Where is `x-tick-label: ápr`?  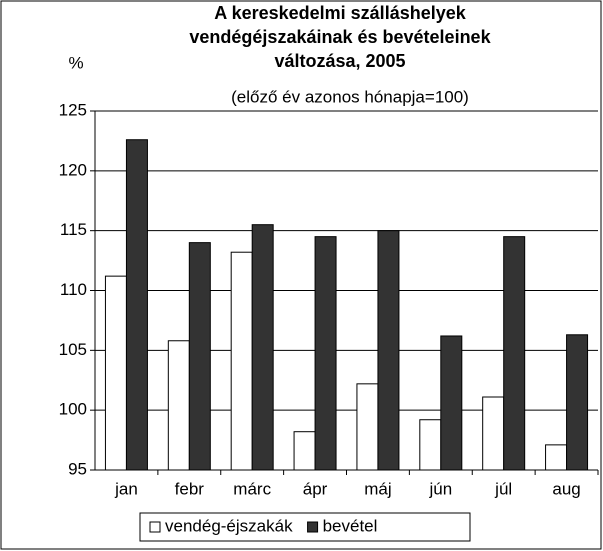
x-tick-label: ápr is located at coordinates (315, 488).